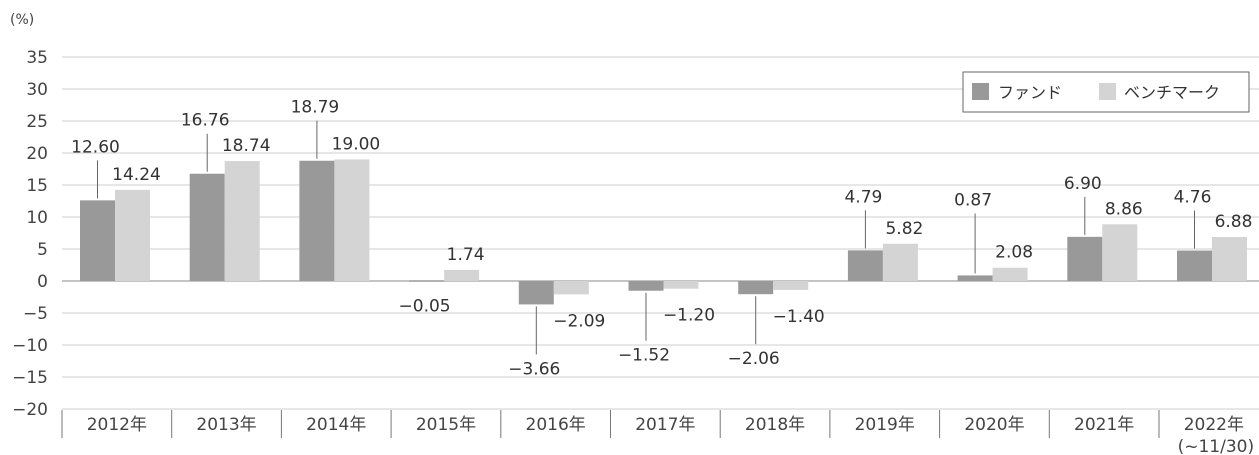 This screenshot has height=455, width=1259. I want to click on data-label: −1.52, so click(644, 356).